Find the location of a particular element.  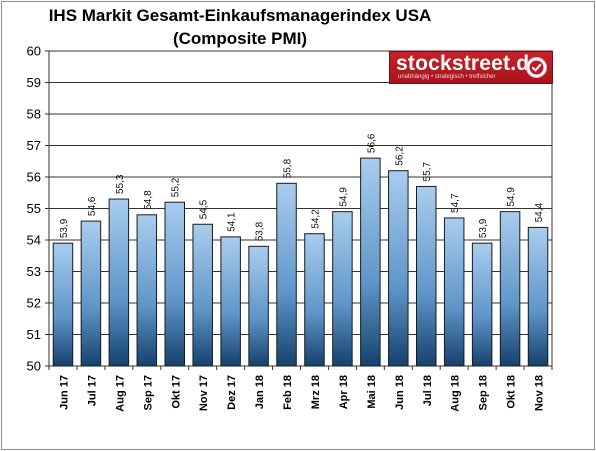

x-tick-label: Jul 17 is located at coordinates (92, 390).